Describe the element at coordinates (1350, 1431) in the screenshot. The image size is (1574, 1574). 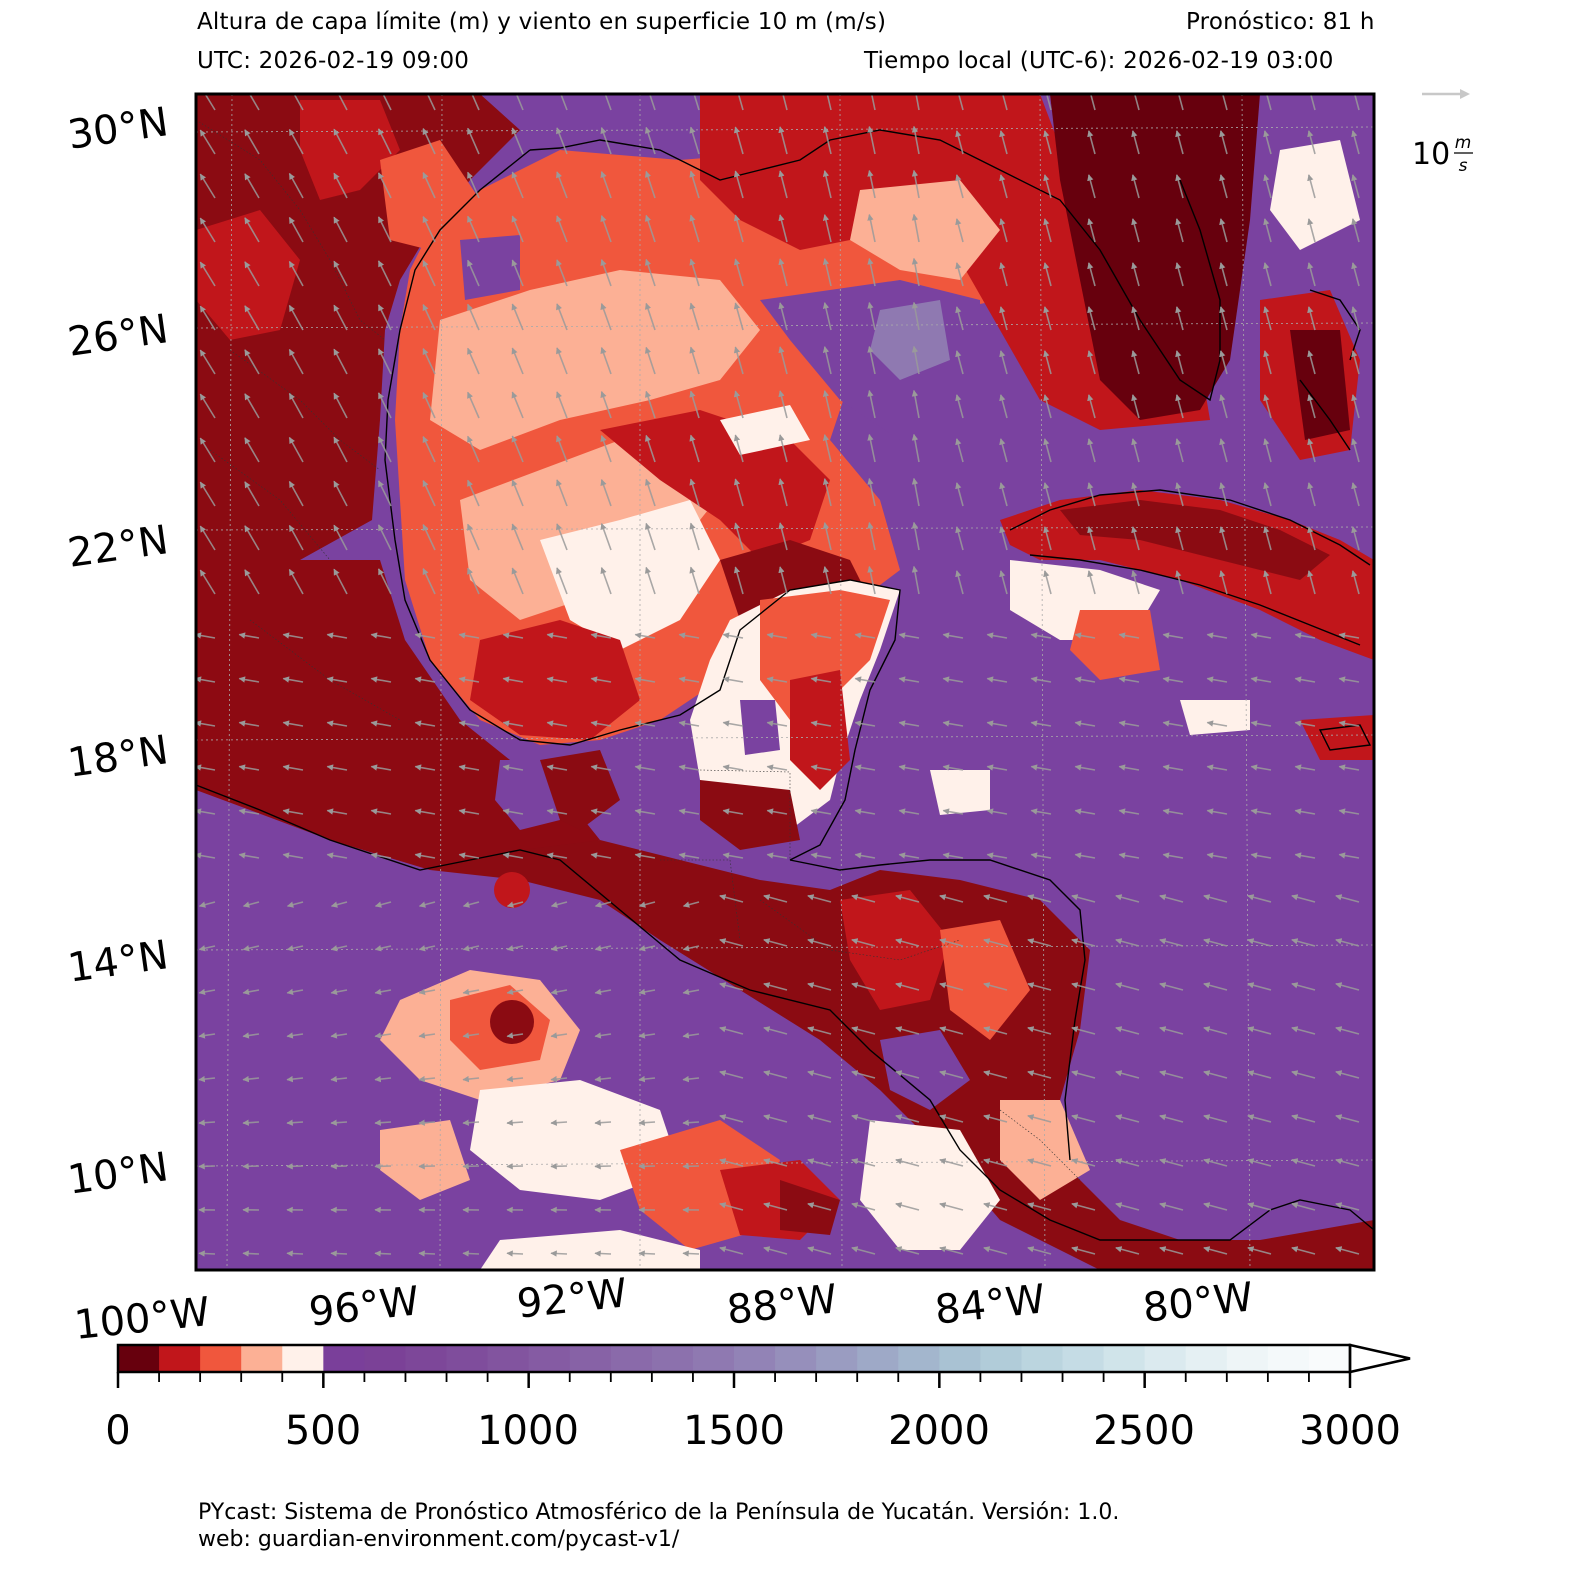
I see `colorbar-tick-label: 3000` at that location.